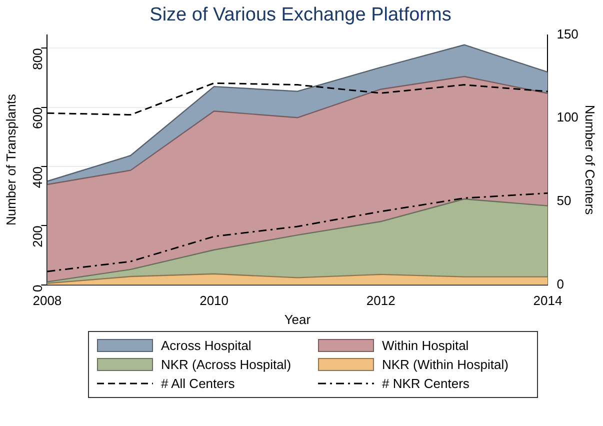 The height and width of the screenshot is (426, 603). What do you see at coordinates (37, 237) in the screenshot?
I see `y-tick-label: 200` at bounding box center [37, 237].